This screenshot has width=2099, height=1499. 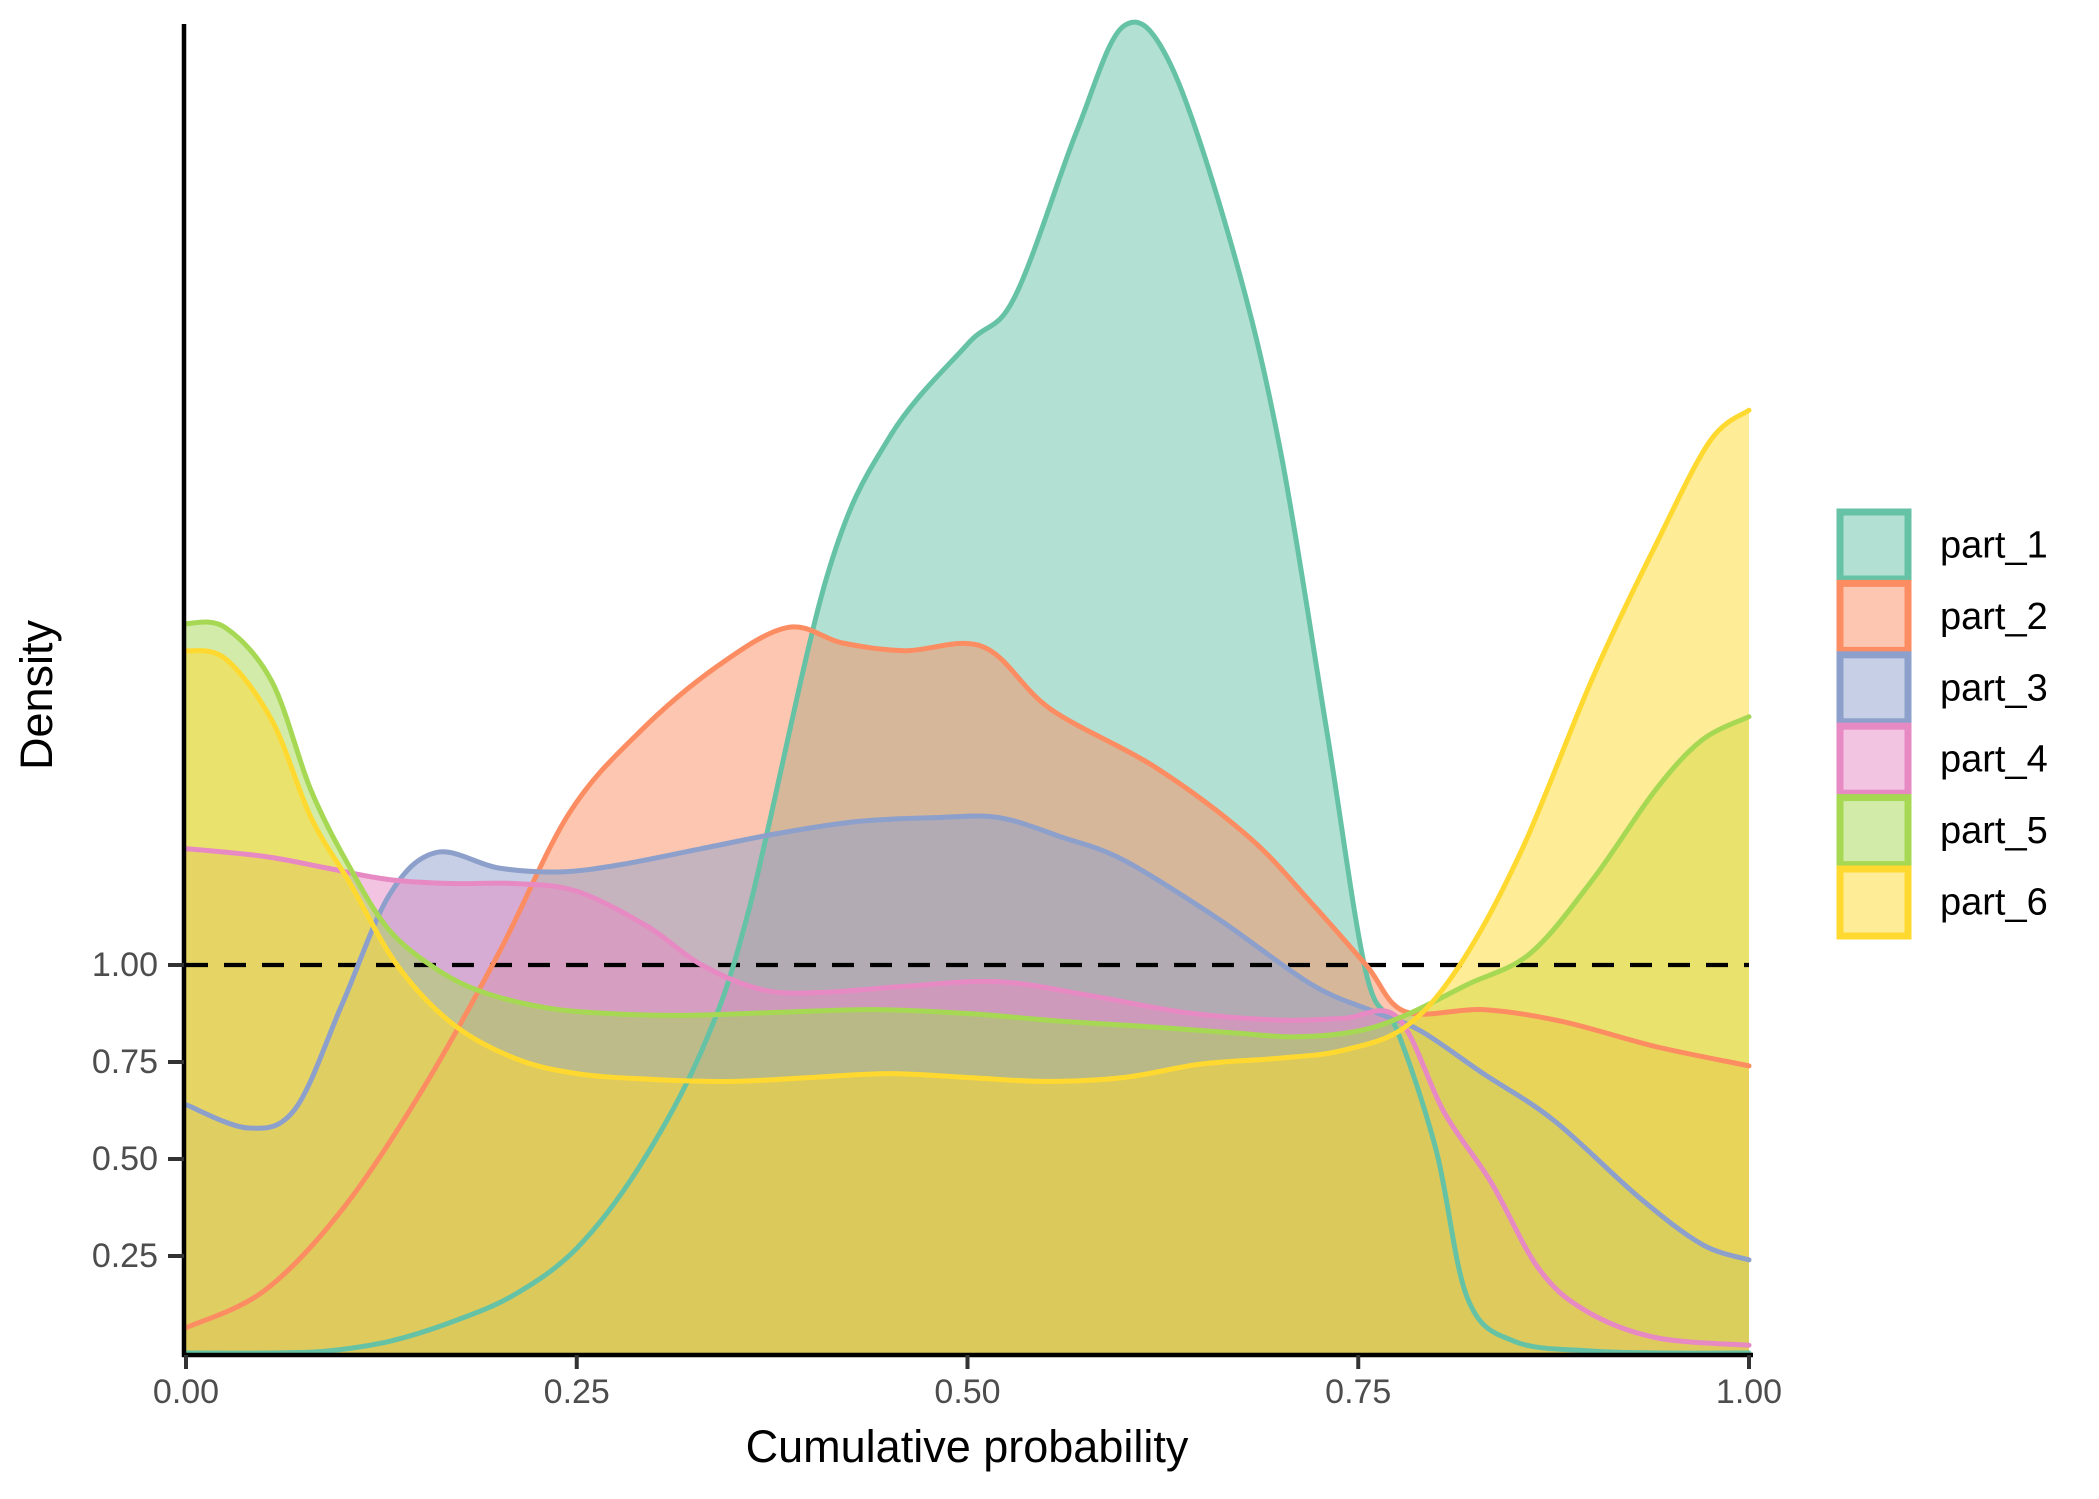 I want to click on legend-item-label: part_2, so click(x=1994, y=617).